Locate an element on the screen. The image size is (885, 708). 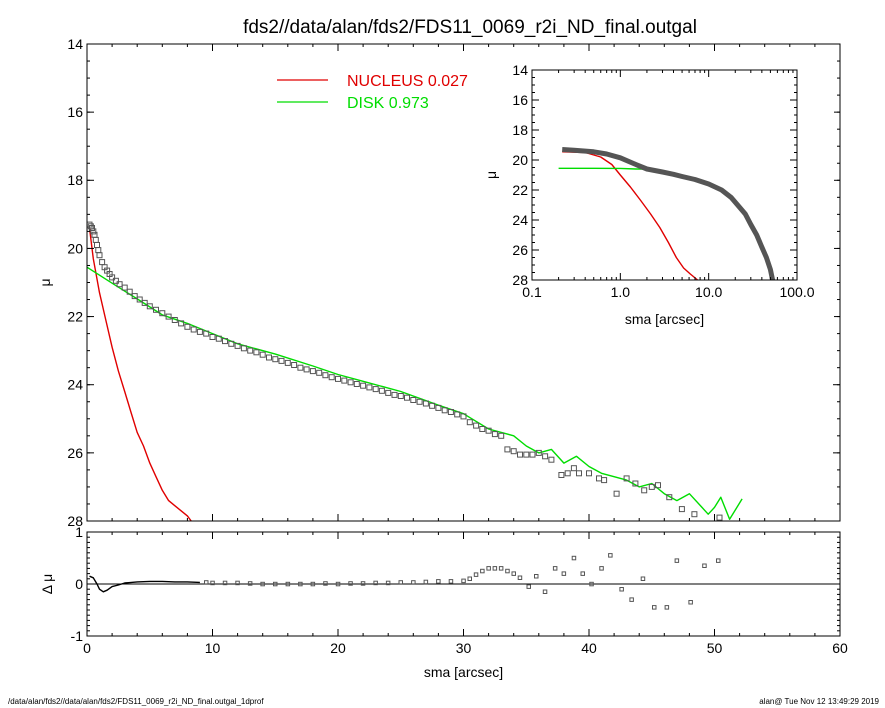
y-tick-label: 16 is located at coordinates (75, 112).